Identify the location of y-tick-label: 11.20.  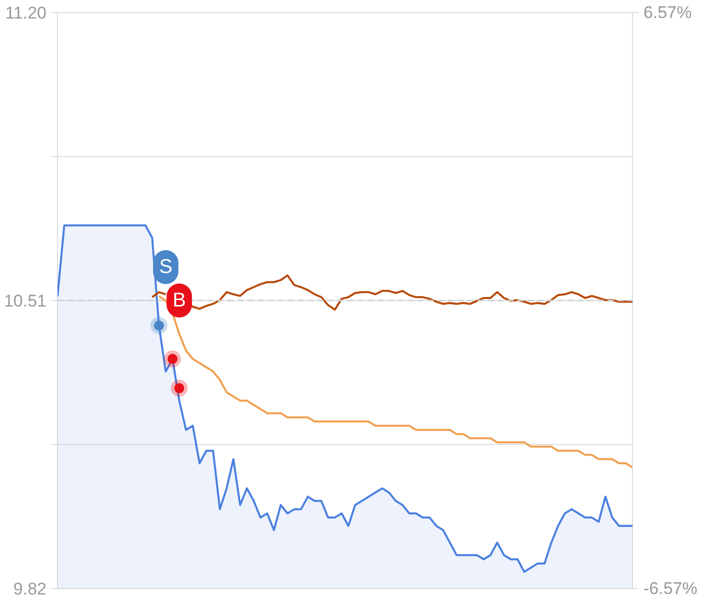
(25, 13).